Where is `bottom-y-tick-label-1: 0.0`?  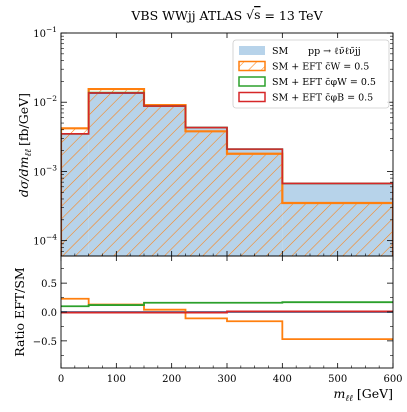
bottom-y-tick-label-1: 0.0 is located at coordinates (49, 313).